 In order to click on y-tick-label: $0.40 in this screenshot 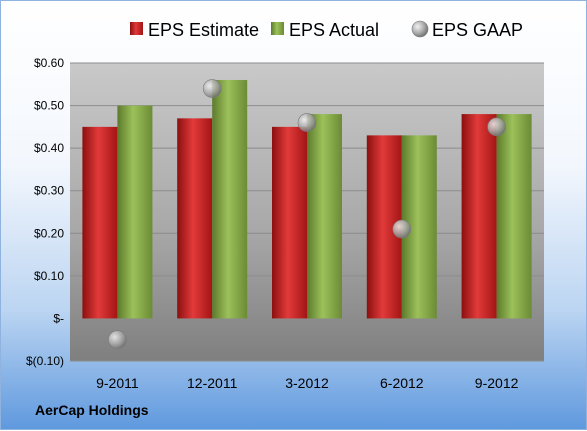, I will do `click(49, 148)`.